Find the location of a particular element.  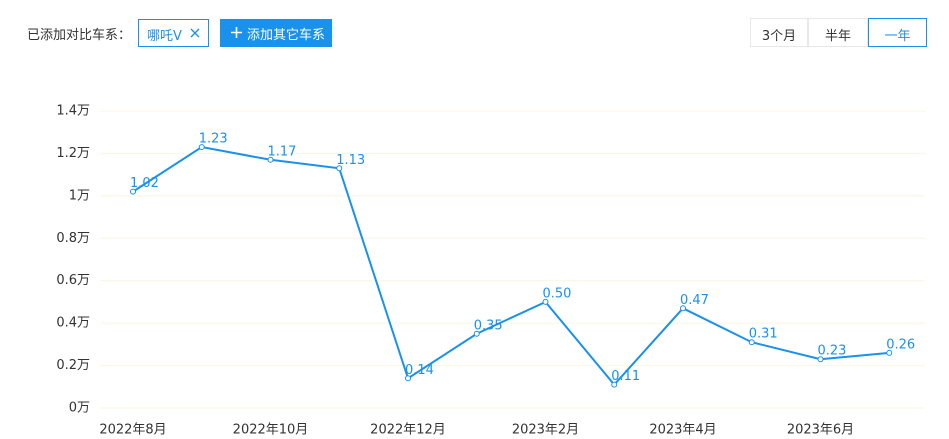

range-button: 一年 is located at coordinates (897, 32).